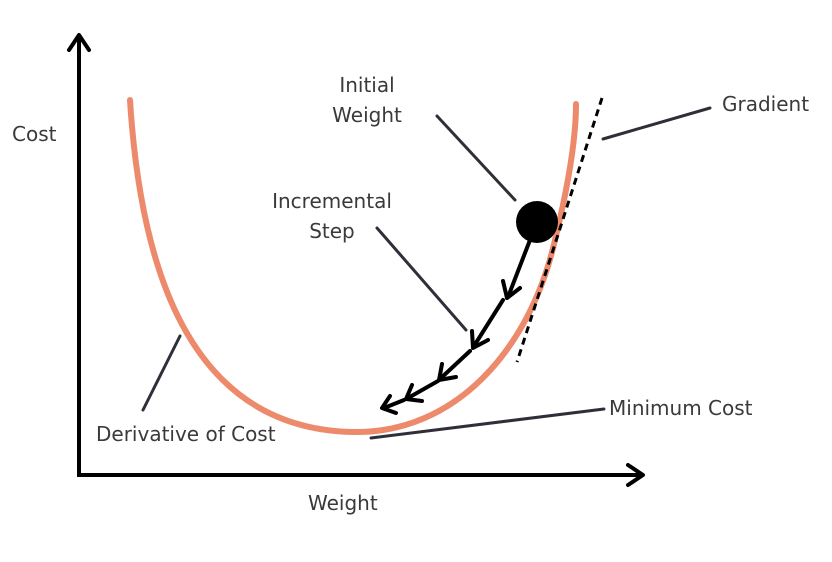 Image resolution: width=832 pixels, height=562 pixels. I want to click on gradient-tangent-line, so click(559, 230).